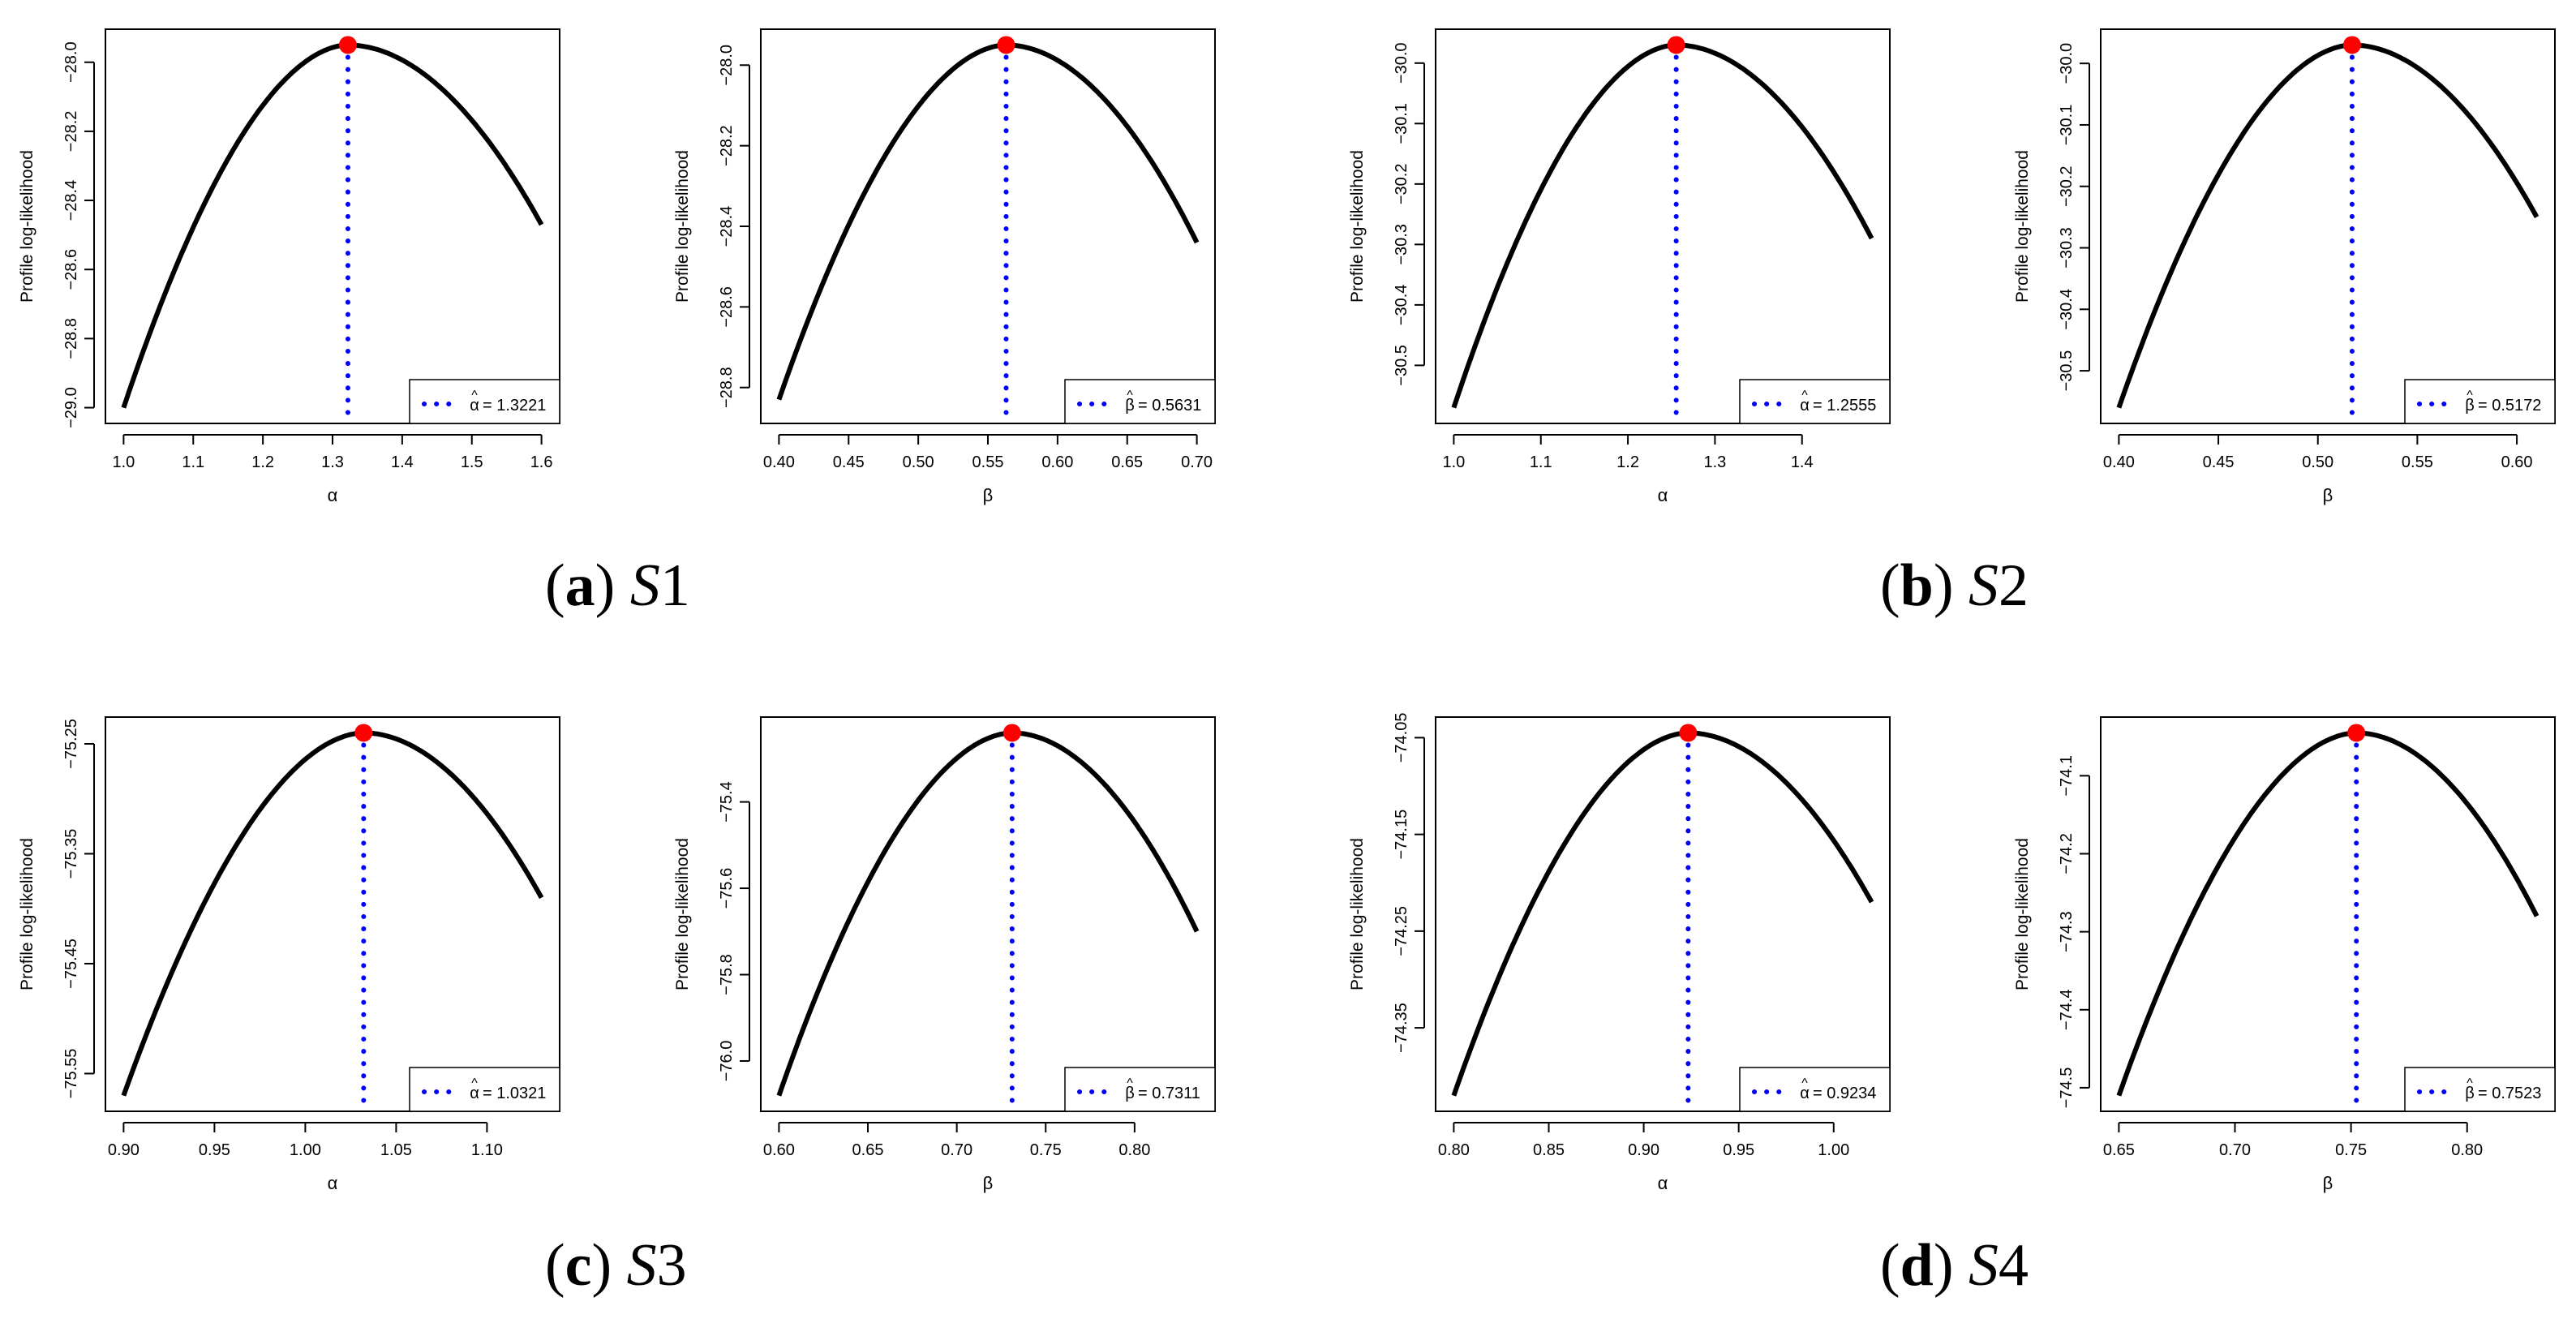  I want to click on y-tick-label: −75.45, so click(71, 964).